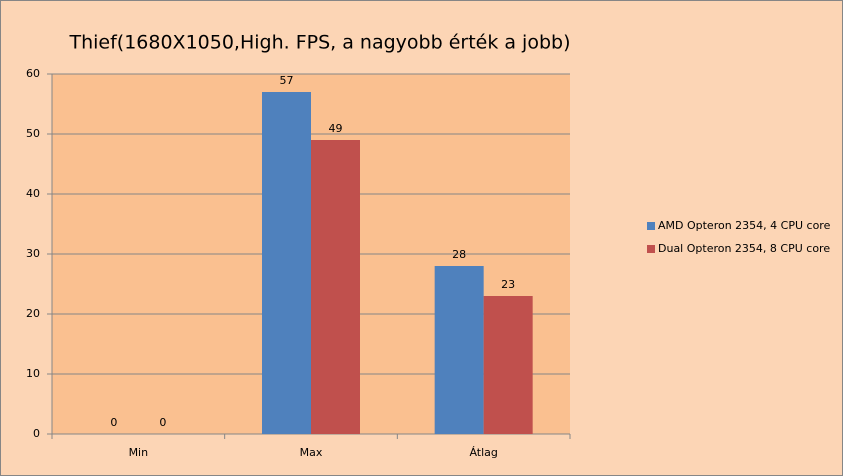 Image resolution: width=843 pixels, height=476 pixels. Describe the element at coordinates (33, 73) in the screenshot. I see `y-tick-label: 60` at that location.